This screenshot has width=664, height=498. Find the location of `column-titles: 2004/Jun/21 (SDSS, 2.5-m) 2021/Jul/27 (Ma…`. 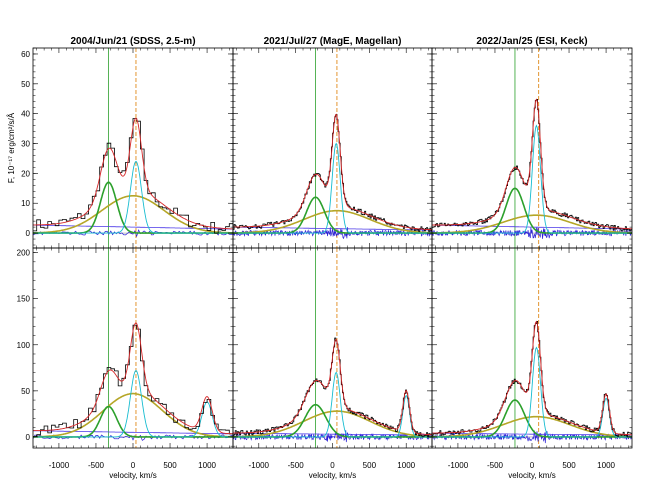

column-titles: 2004/Jun/21 (SDSS, 2.5-m) 2021/Jul/27 (Ma… is located at coordinates (328, 41).